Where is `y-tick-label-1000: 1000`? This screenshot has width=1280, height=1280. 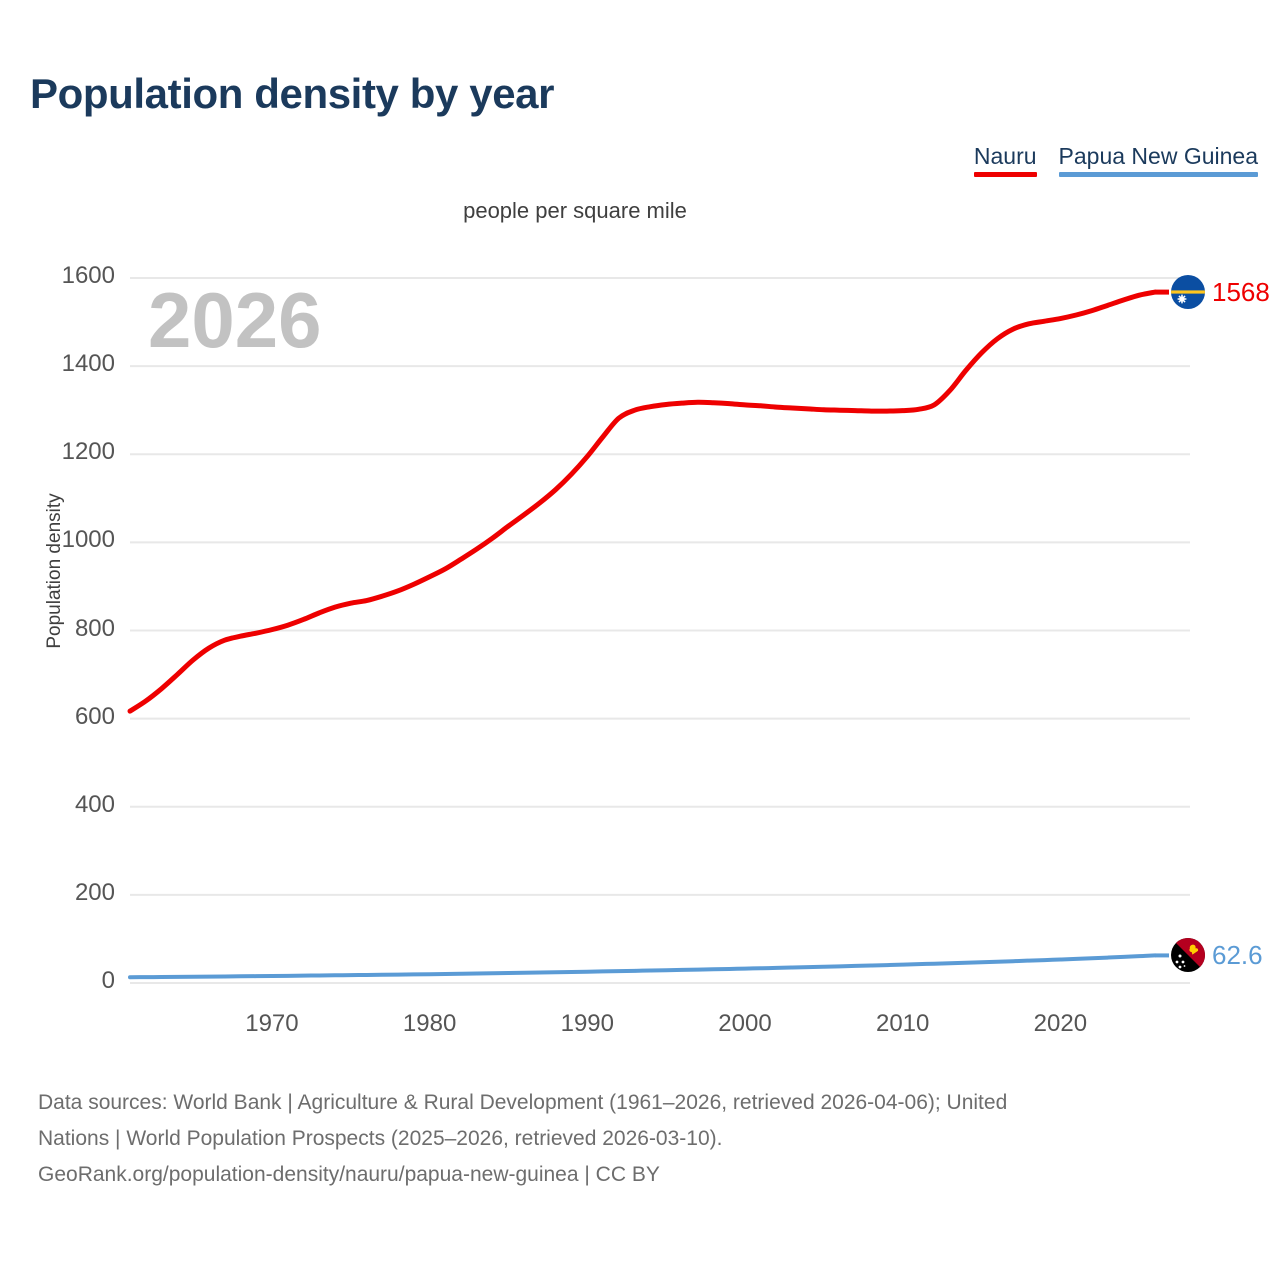 y-tick-label-1000: 1000 is located at coordinates (88, 540).